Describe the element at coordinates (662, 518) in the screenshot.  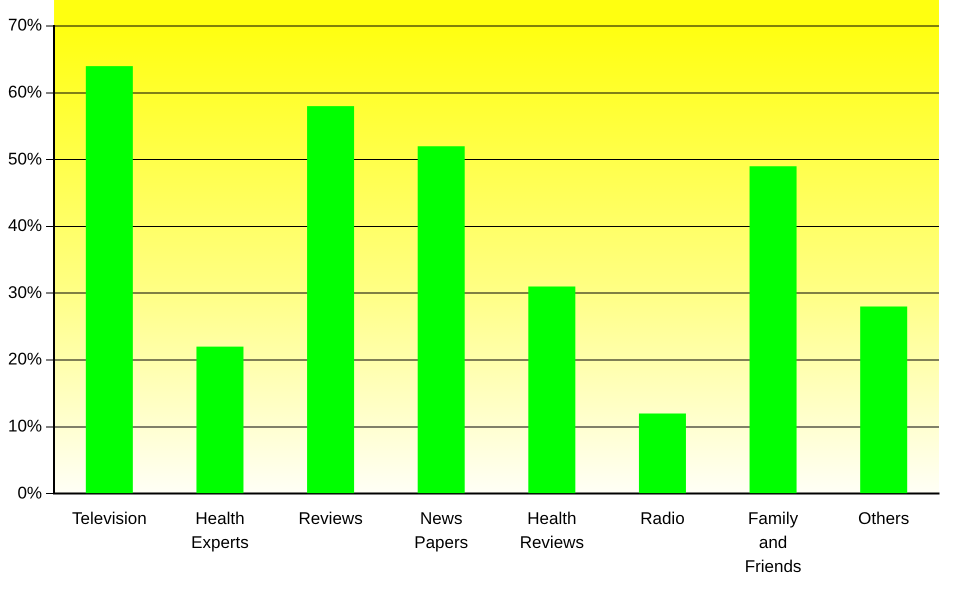
I see `x-tick-label: Radio` at that location.